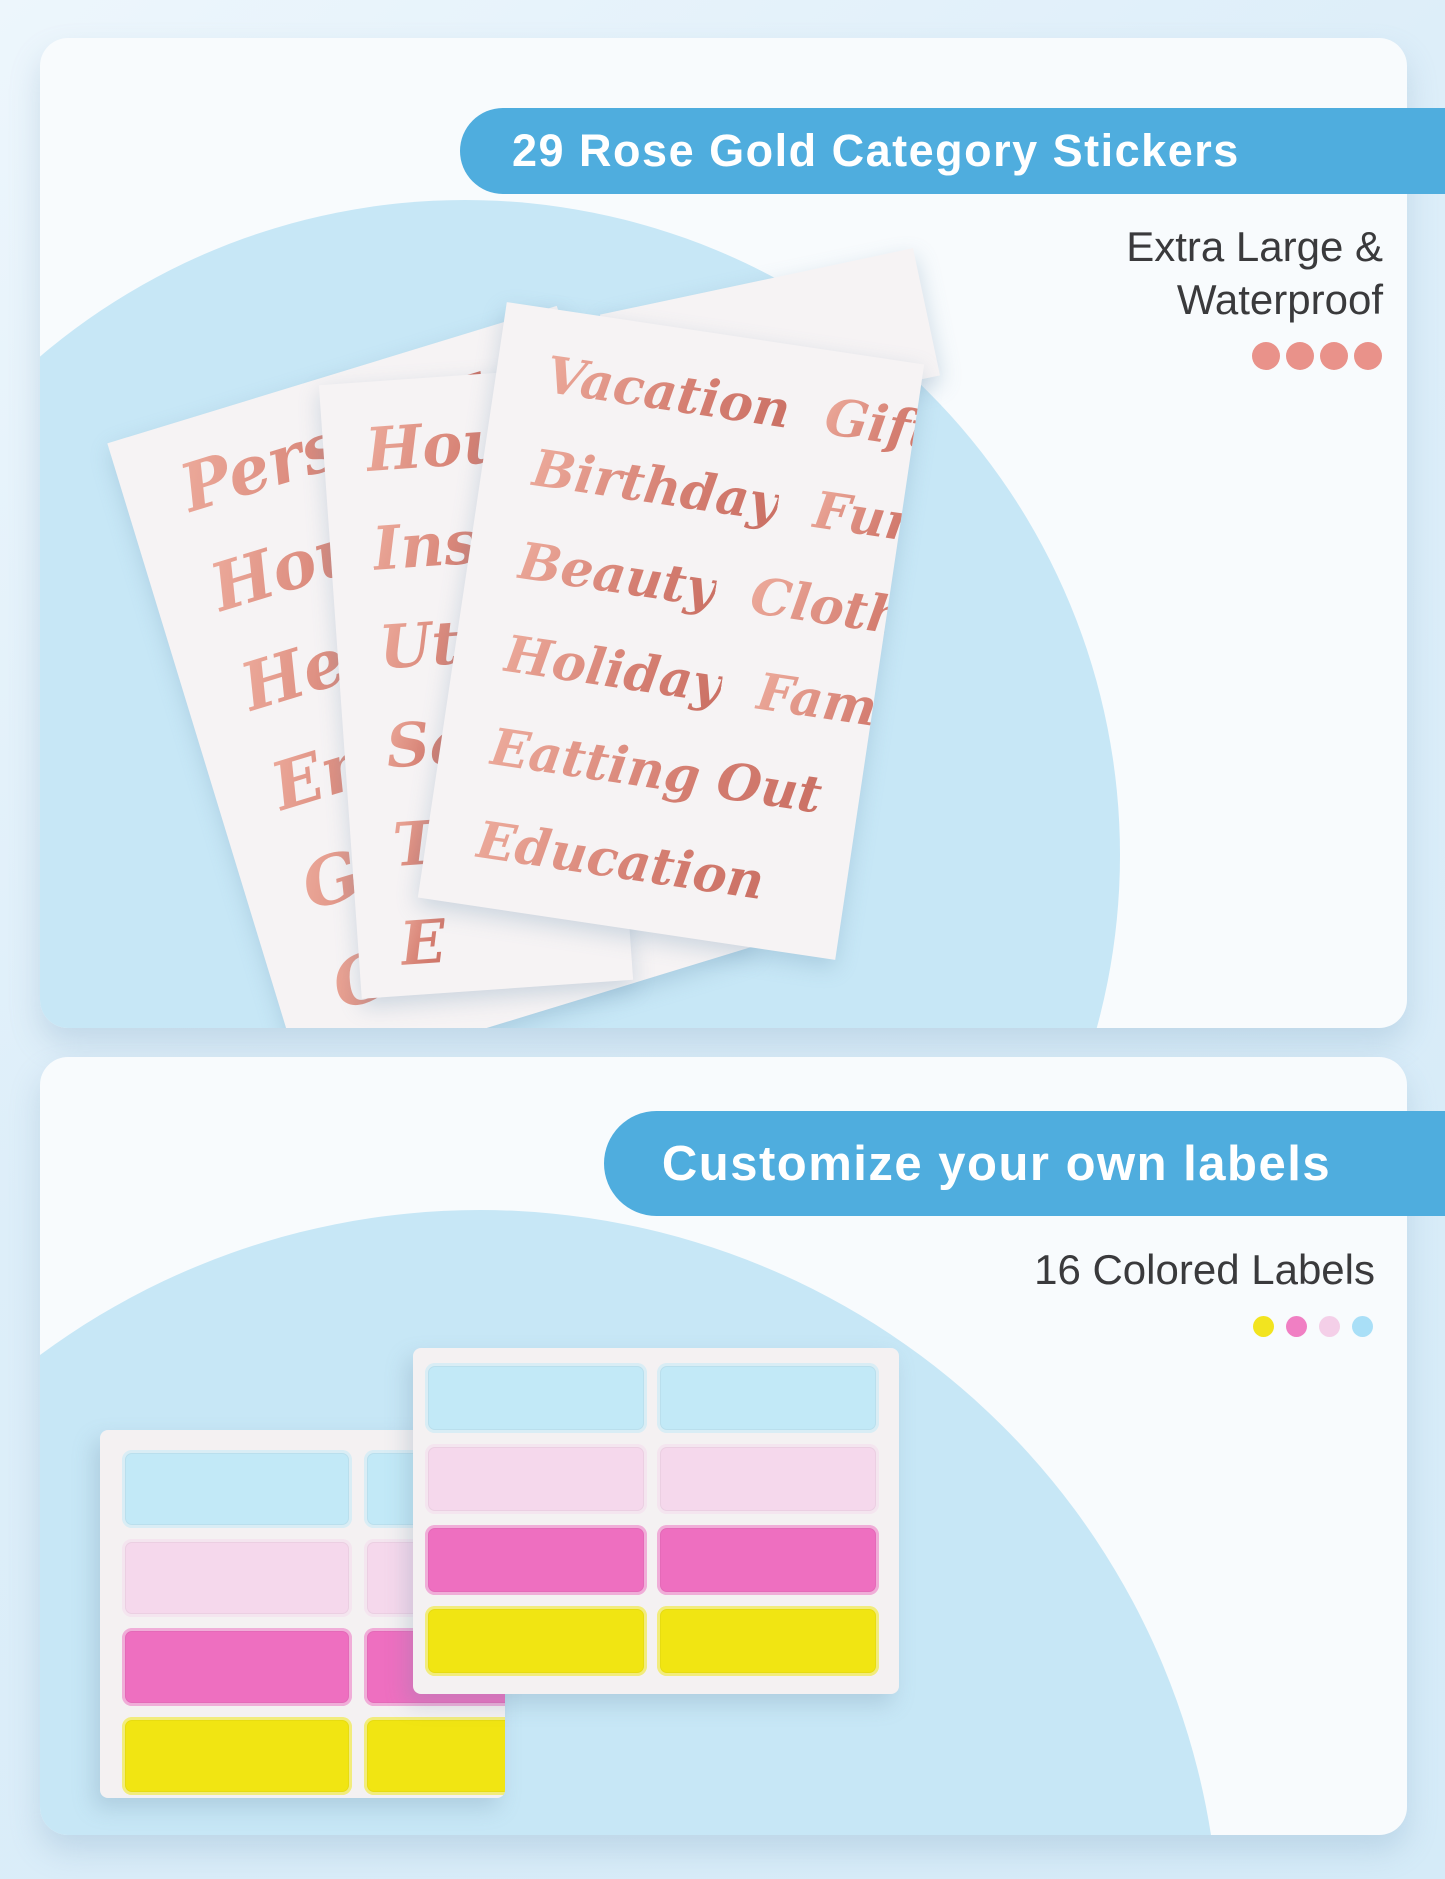 This screenshot has height=1879, width=1445. I want to click on yellow-dot, so click(1263, 1326).